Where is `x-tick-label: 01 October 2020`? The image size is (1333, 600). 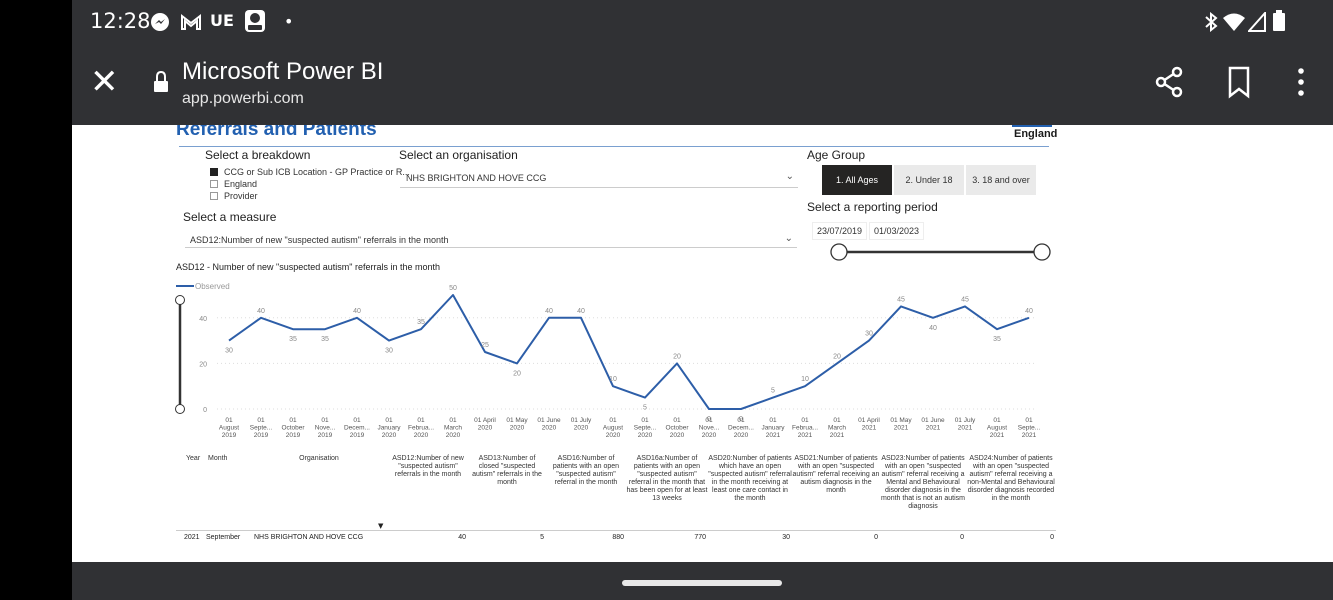 x-tick-label: 01 October 2020 is located at coordinates (677, 428).